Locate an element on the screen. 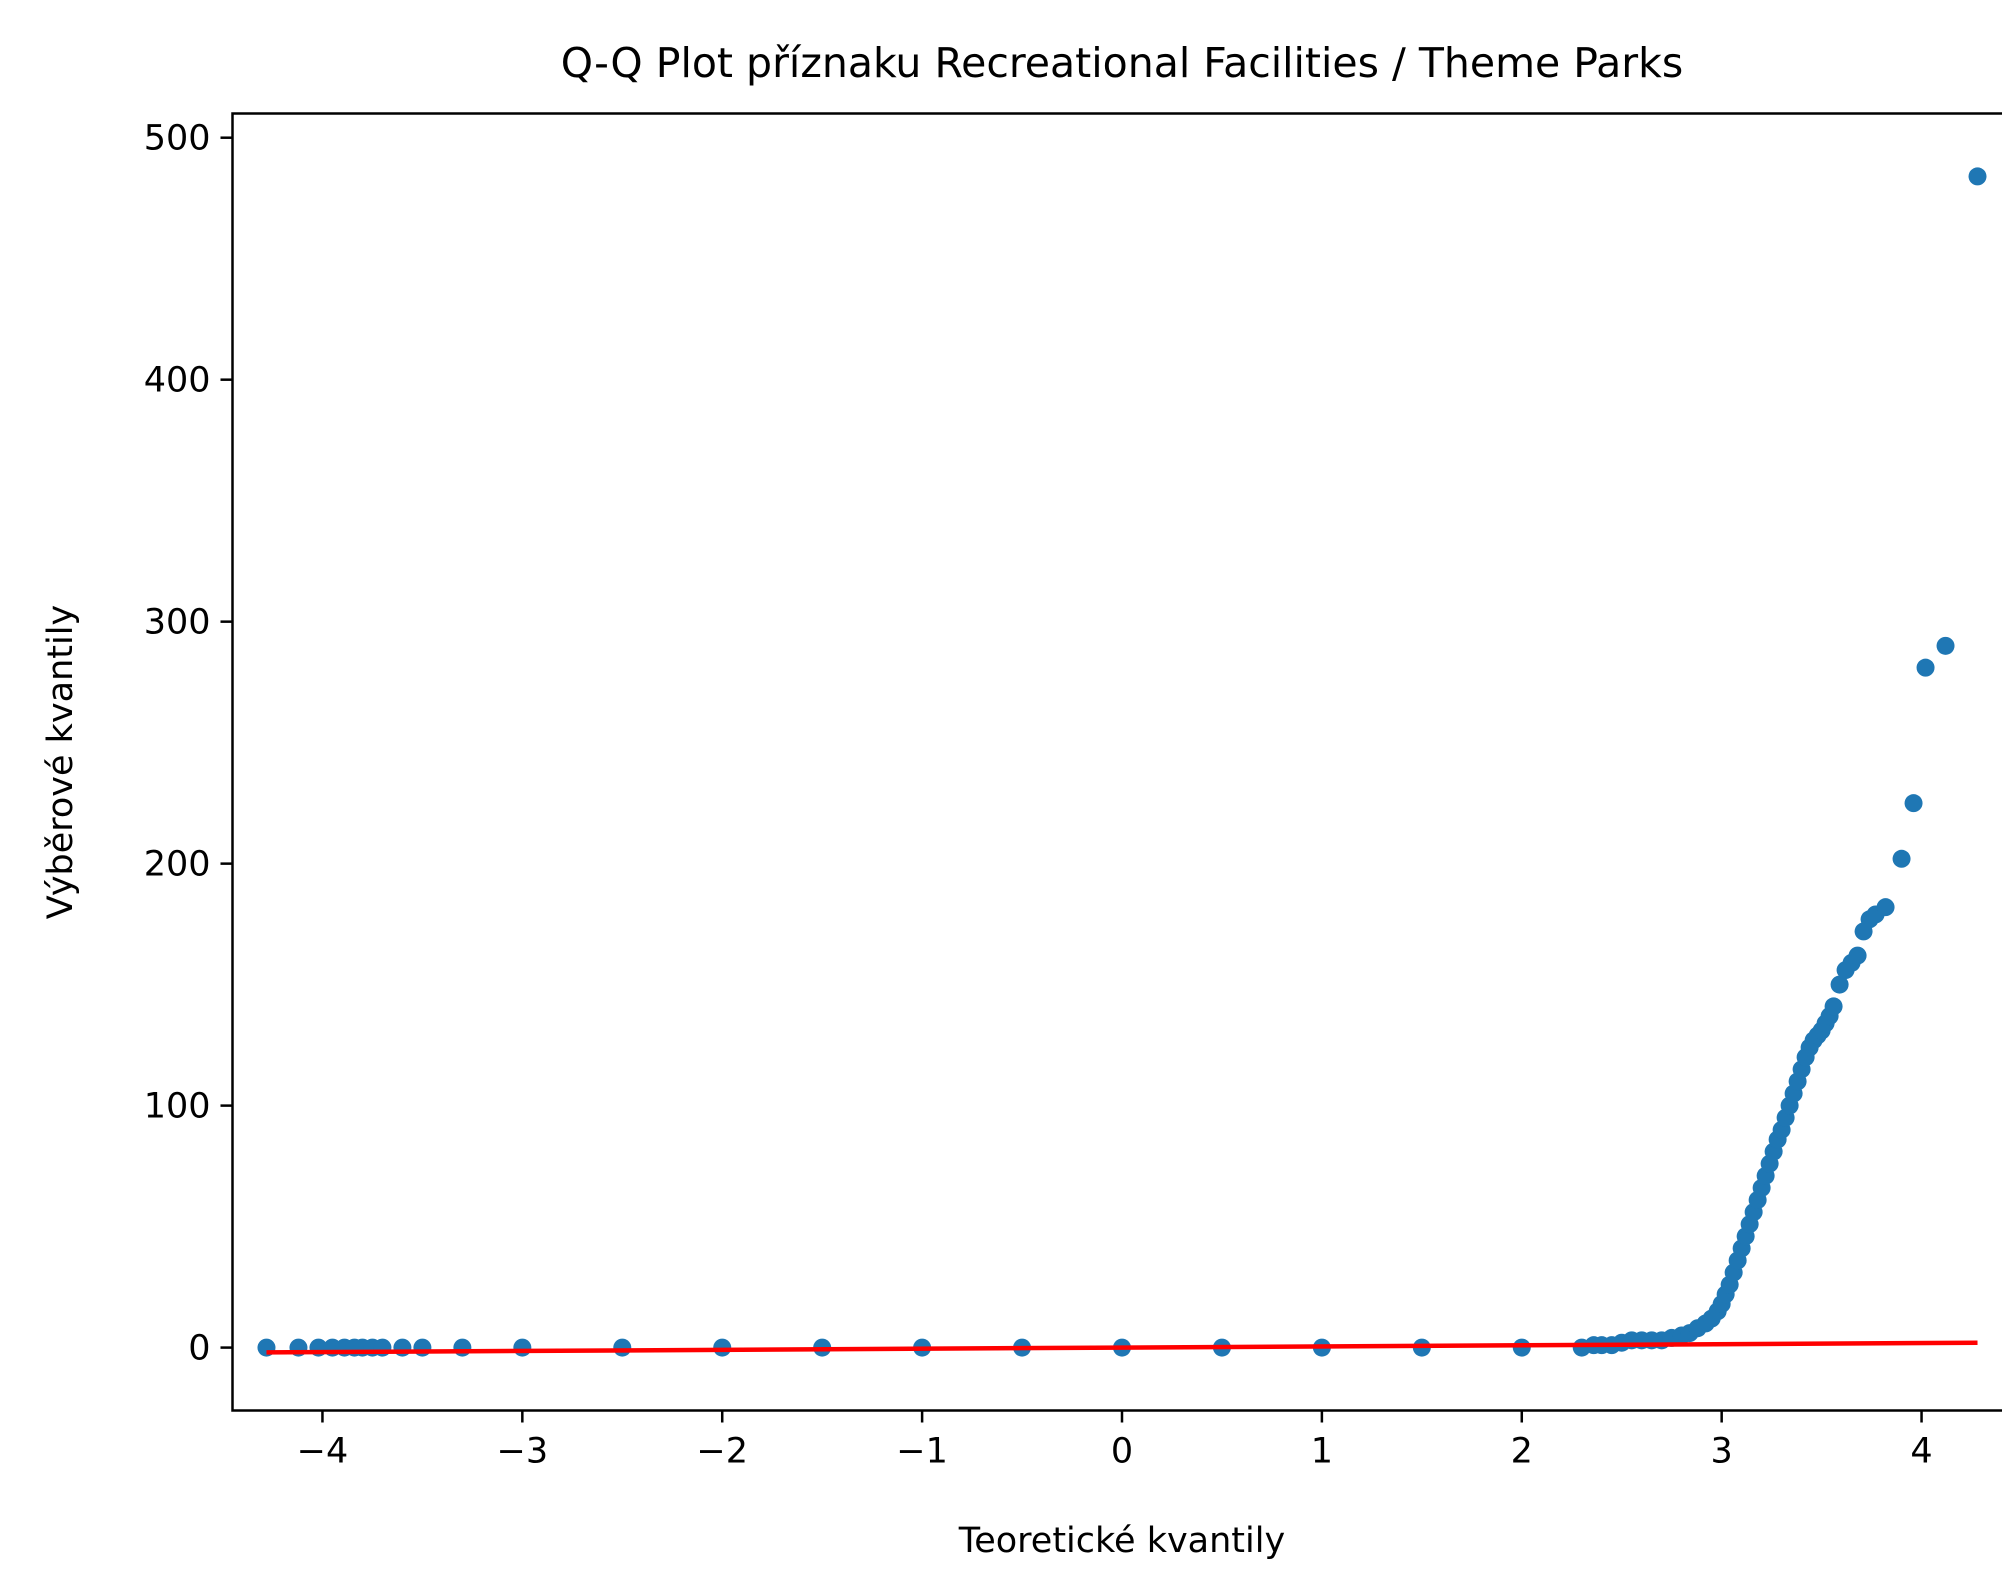 This screenshot has width=2002, height=1591. reference-line is located at coordinates (1122, 1347).